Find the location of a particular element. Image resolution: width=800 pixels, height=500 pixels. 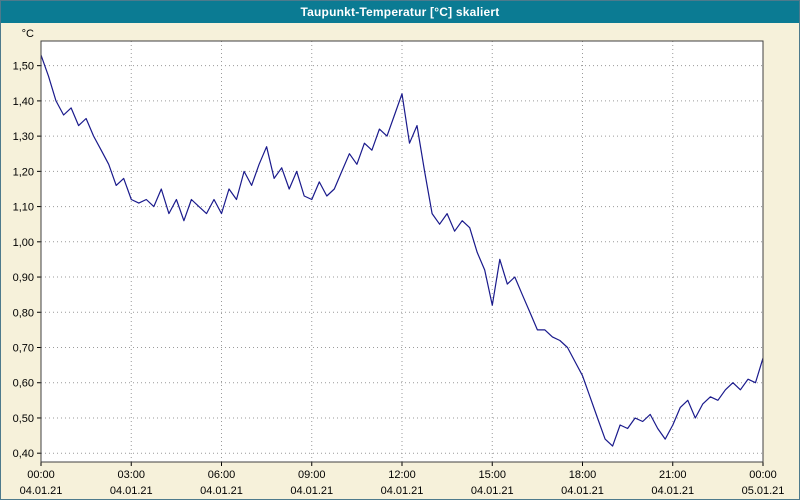

chart-title: Taupunkt-Temperatur [°C] skaliert is located at coordinates (400, 12).